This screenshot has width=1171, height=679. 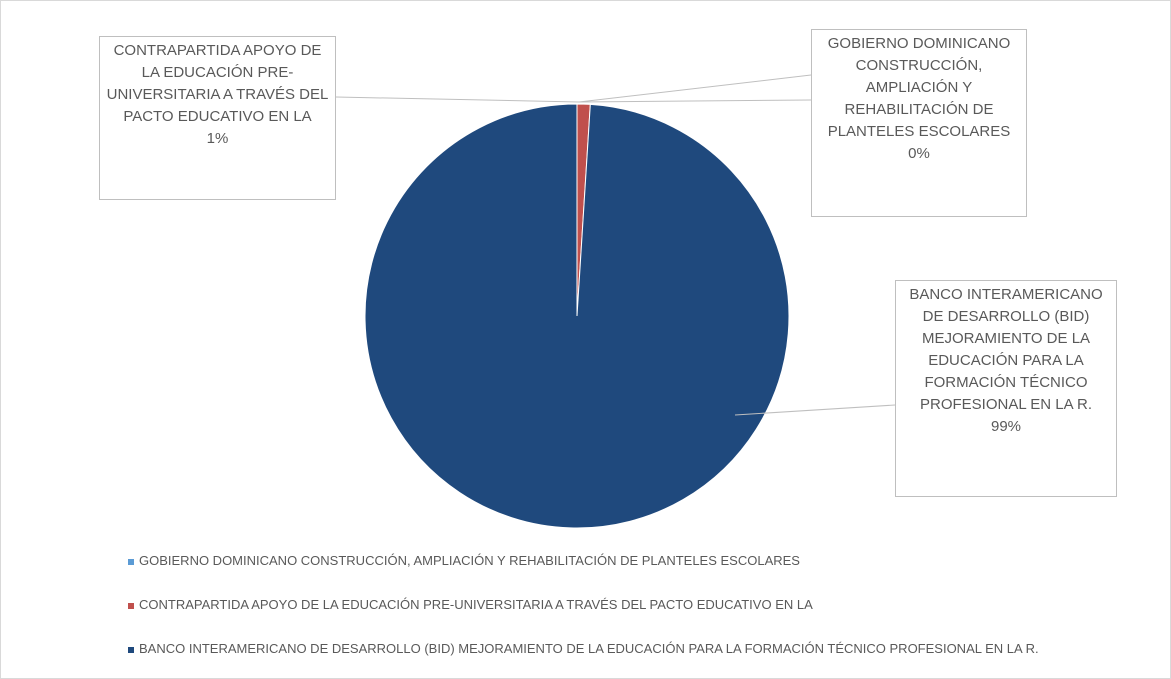 What do you see at coordinates (1006, 426) in the screenshot?
I see `label-value: 99%` at bounding box center [1006, 426].